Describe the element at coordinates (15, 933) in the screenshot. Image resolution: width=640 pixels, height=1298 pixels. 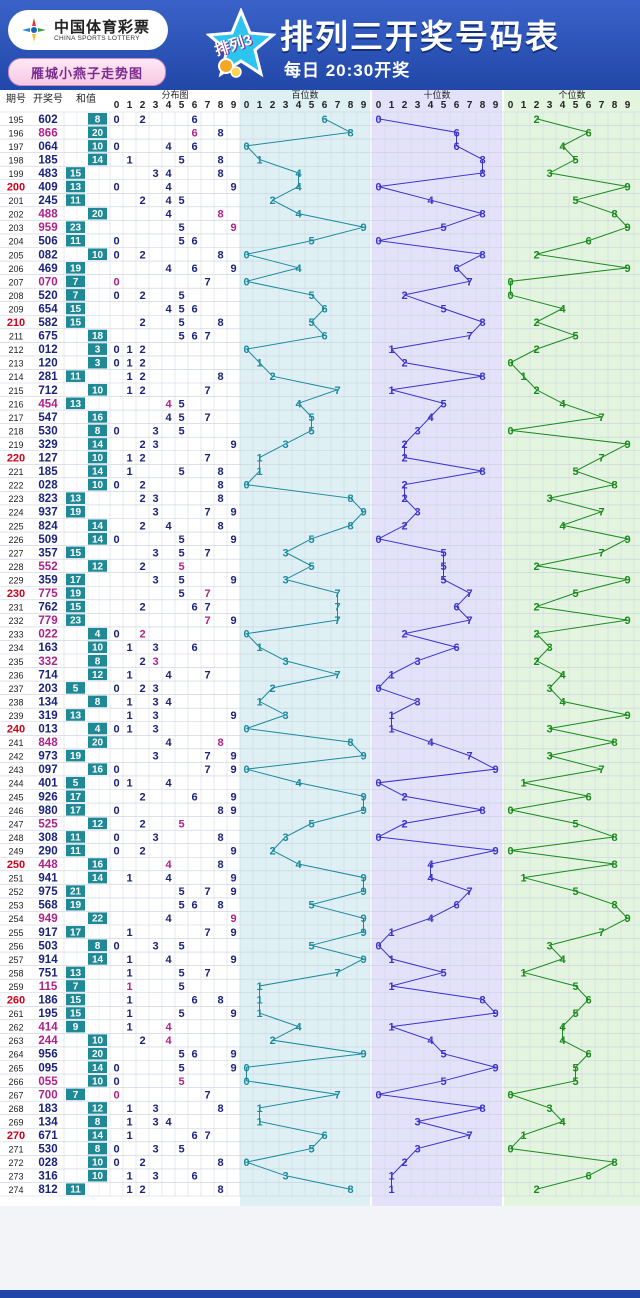
I see `period-cell: 255` at that location.